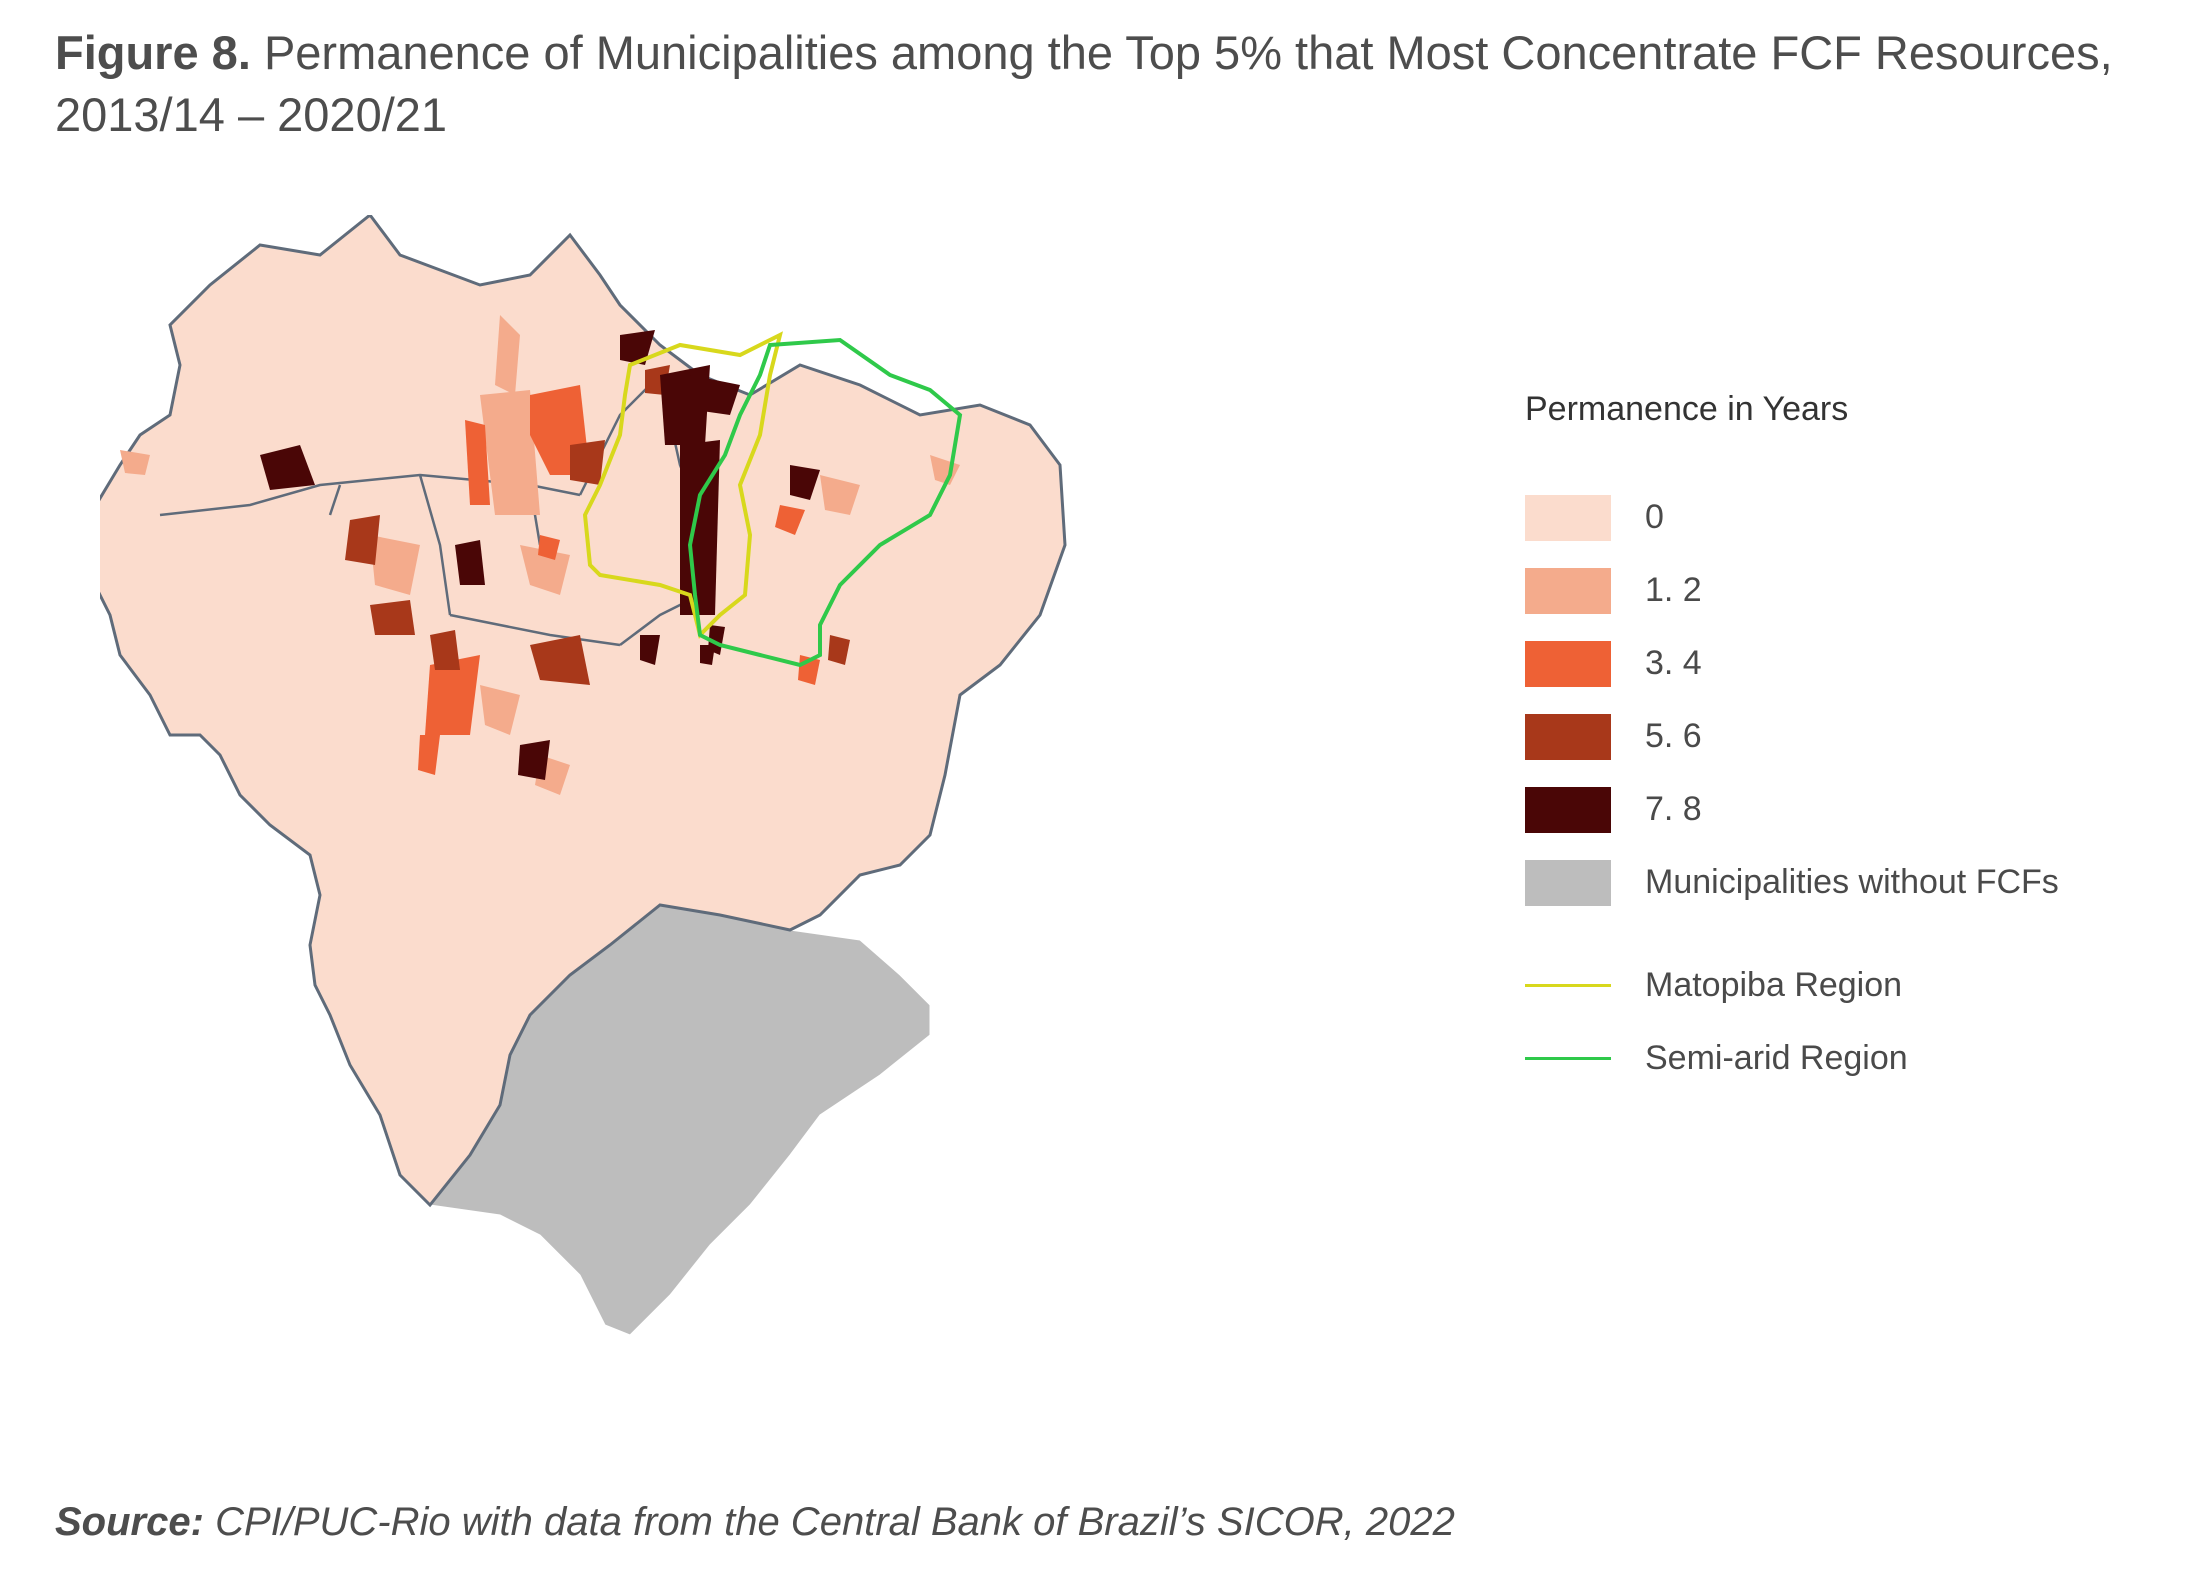 This screenshot has width=2190, height=1574. Describe the element at coordinates (1835, 736) in the screenshot. I see `legend-item-5-6: 5. 6` at that location.